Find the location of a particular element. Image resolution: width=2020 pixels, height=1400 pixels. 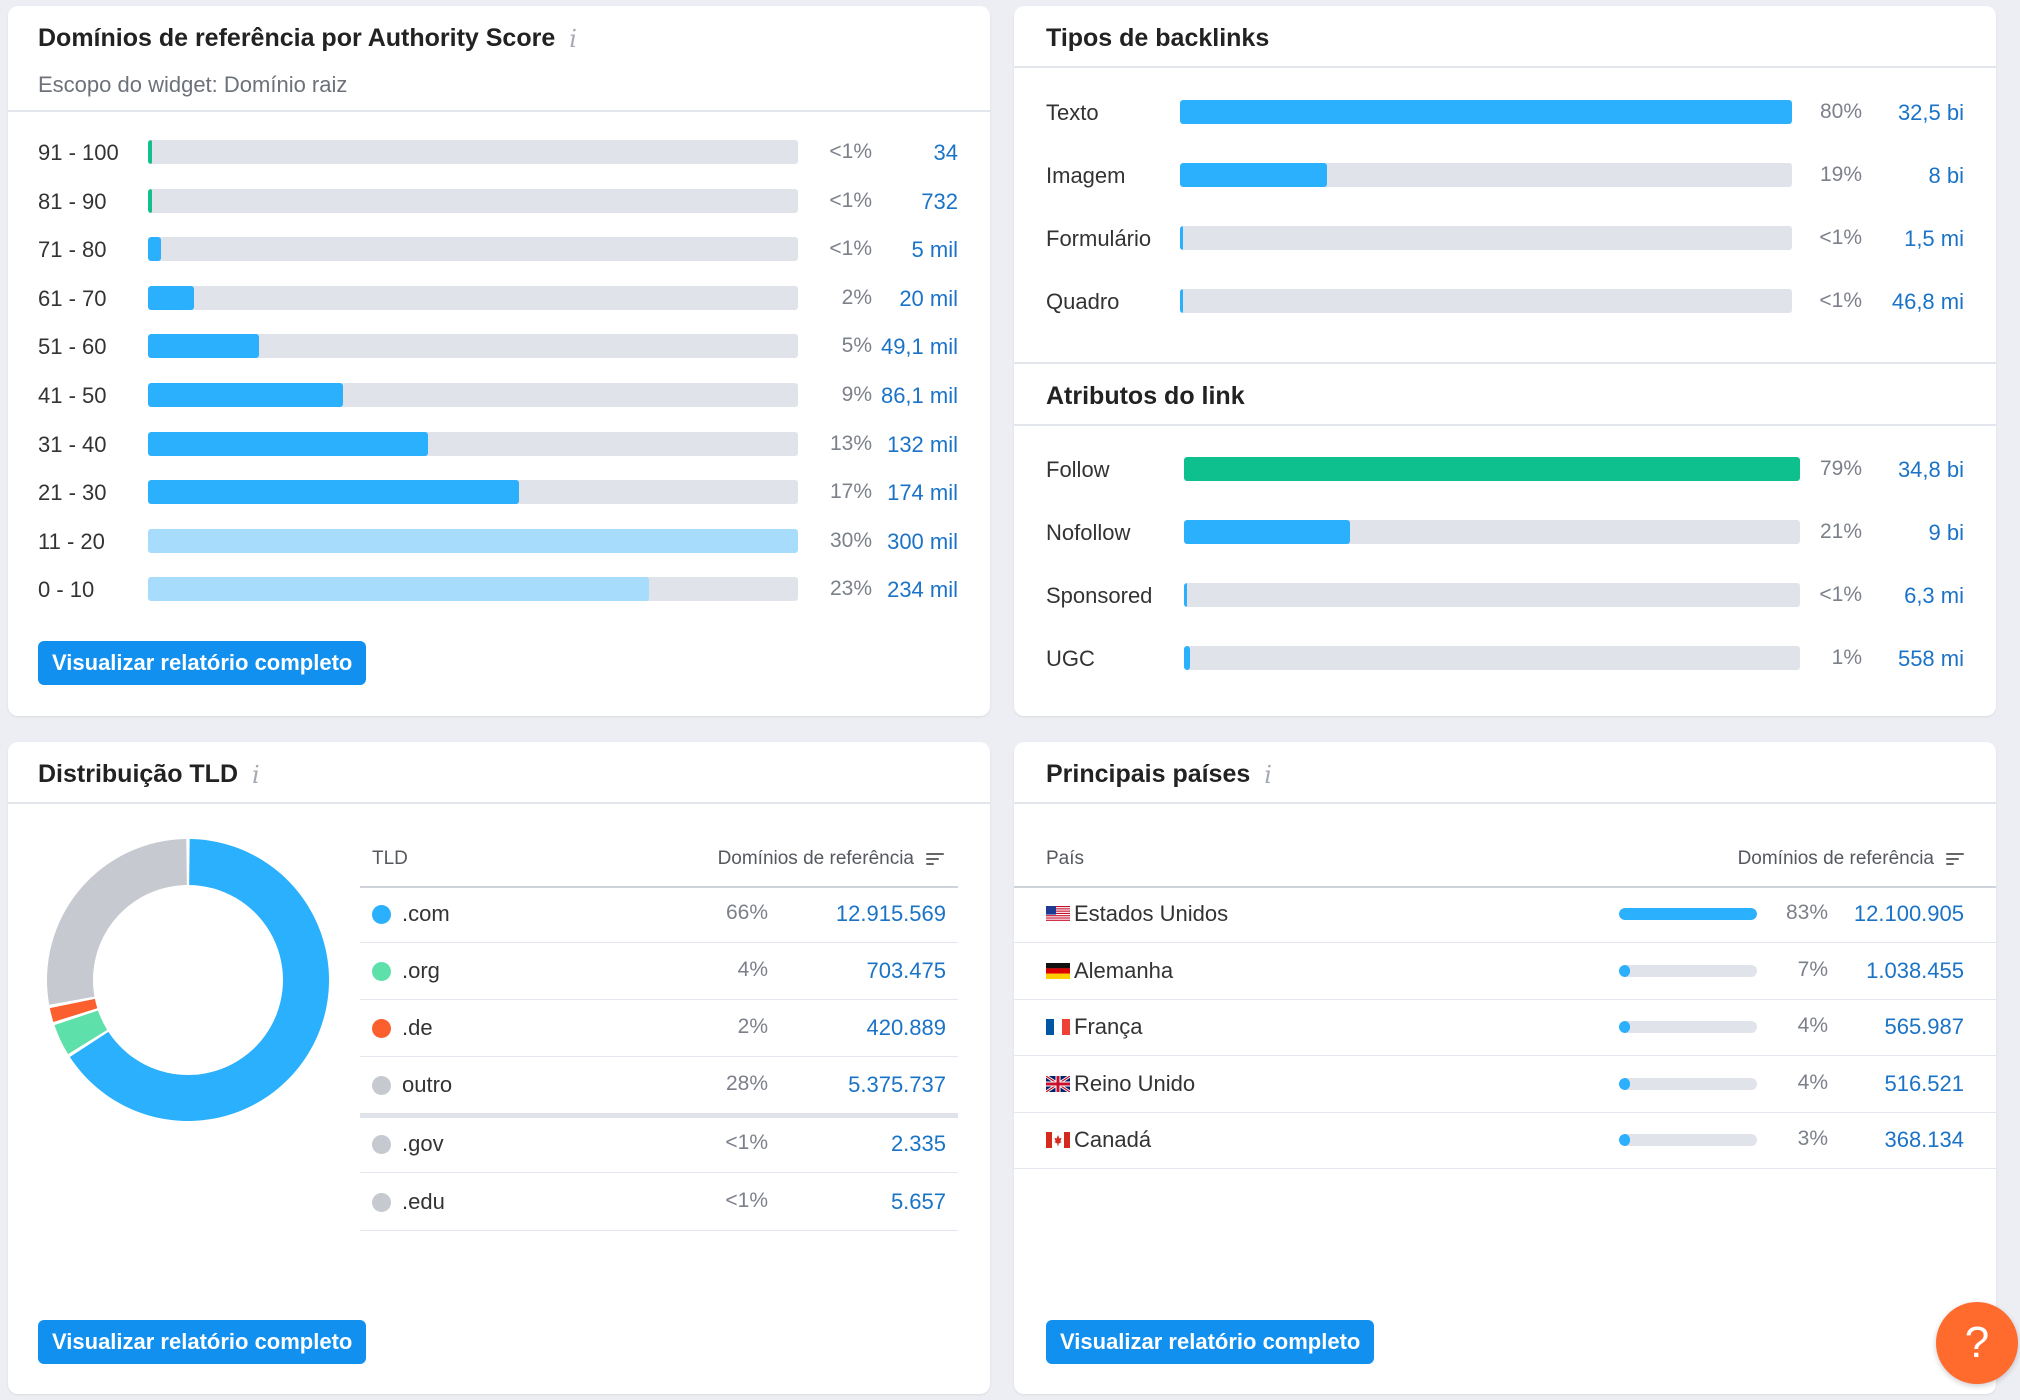

score-range-label: 21 - 30 is located at coordinates (72, 493).